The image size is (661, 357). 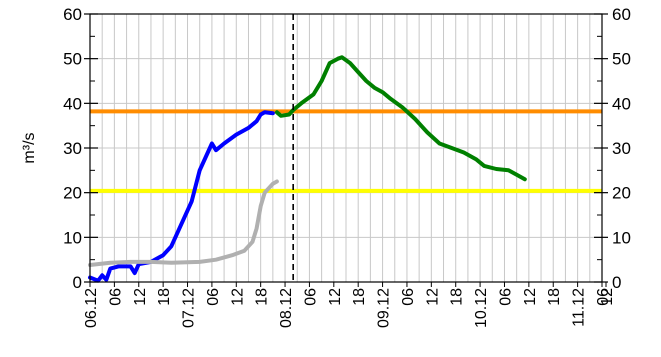 What do you see at coordinates (621, 193) in the screenshot?
I see `y-tick-label-right: 20` at bounding box center [621, 193].